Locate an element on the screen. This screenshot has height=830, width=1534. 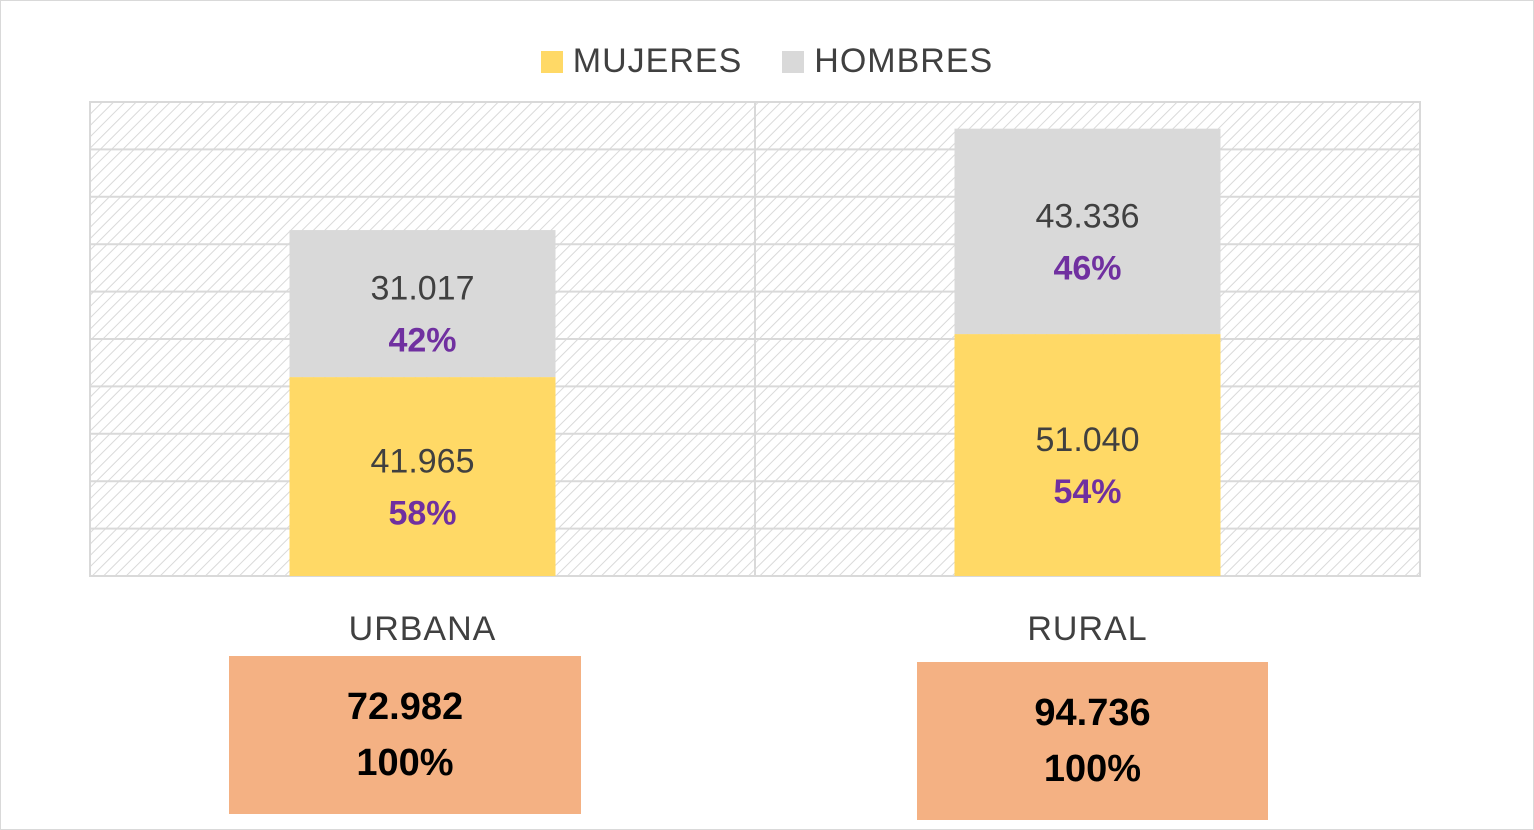
total-percent-urbana: 100% is located at coordinates (405, 763).